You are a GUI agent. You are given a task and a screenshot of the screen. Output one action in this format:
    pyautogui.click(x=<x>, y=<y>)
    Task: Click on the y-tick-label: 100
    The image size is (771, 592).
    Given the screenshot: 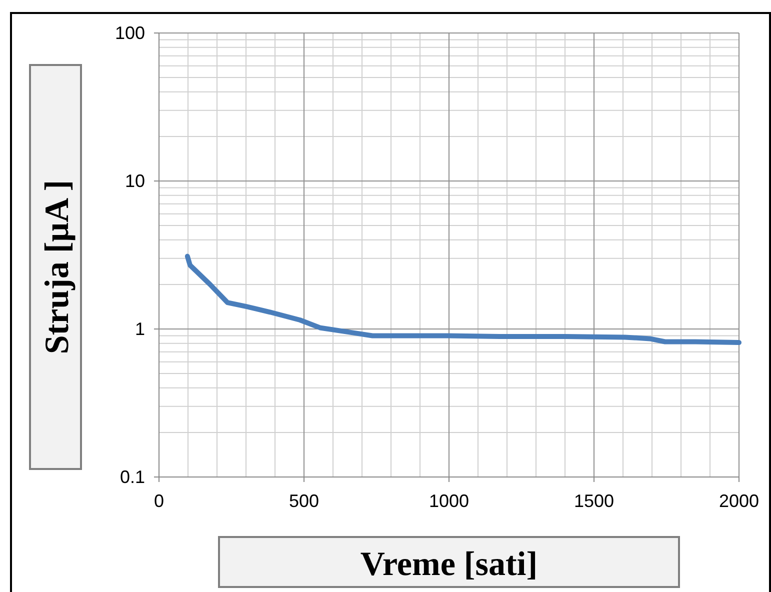 What is the action you would take?
    pyautogui.click(x=129, y=33)
    